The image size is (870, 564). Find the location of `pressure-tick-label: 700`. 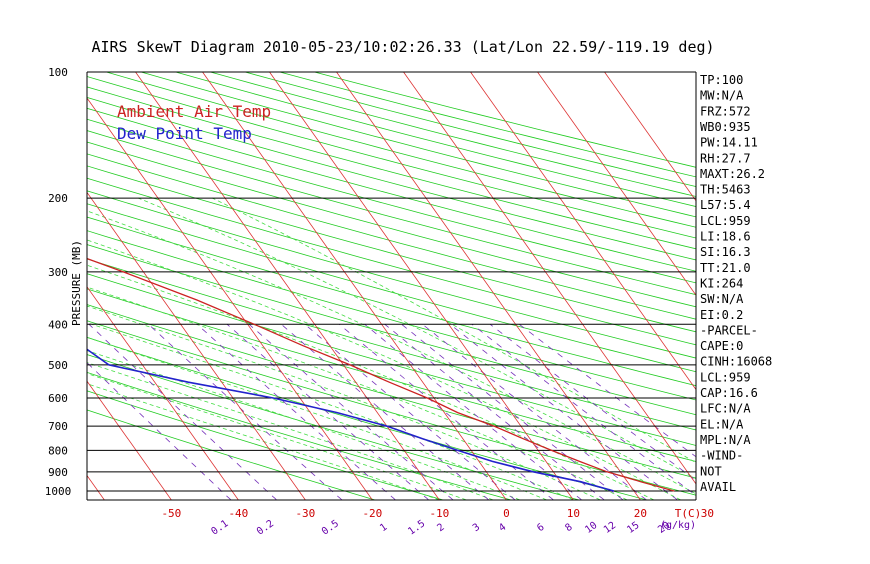

pressure-tick-label: 700 is located at coordinates (58, 426).